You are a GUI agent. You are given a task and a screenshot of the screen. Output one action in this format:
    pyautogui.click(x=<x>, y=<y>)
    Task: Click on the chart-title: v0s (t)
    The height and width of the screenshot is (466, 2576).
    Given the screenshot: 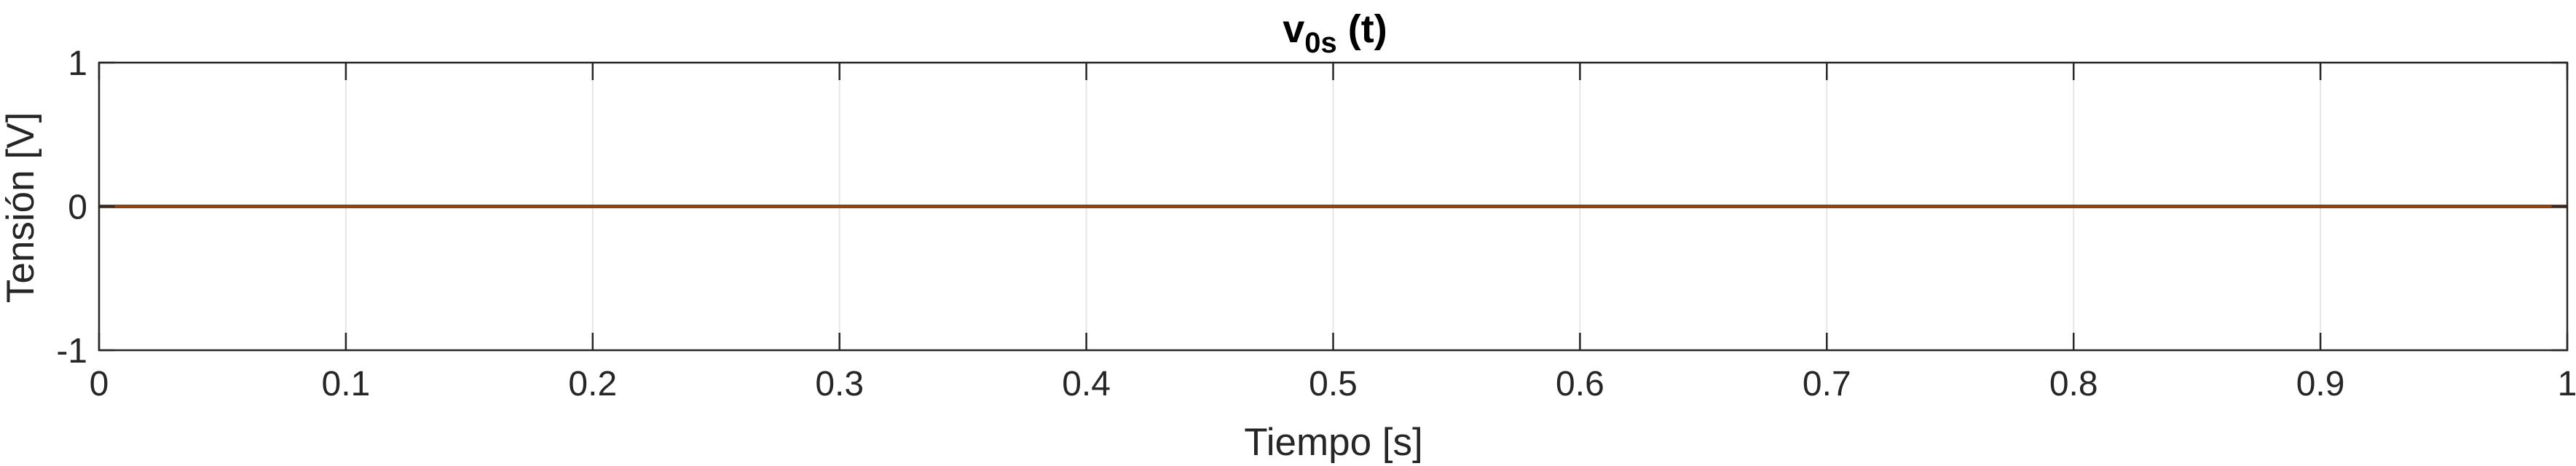 What is the action you would take?
    pyautogui.click(x=1335, y=33)
    